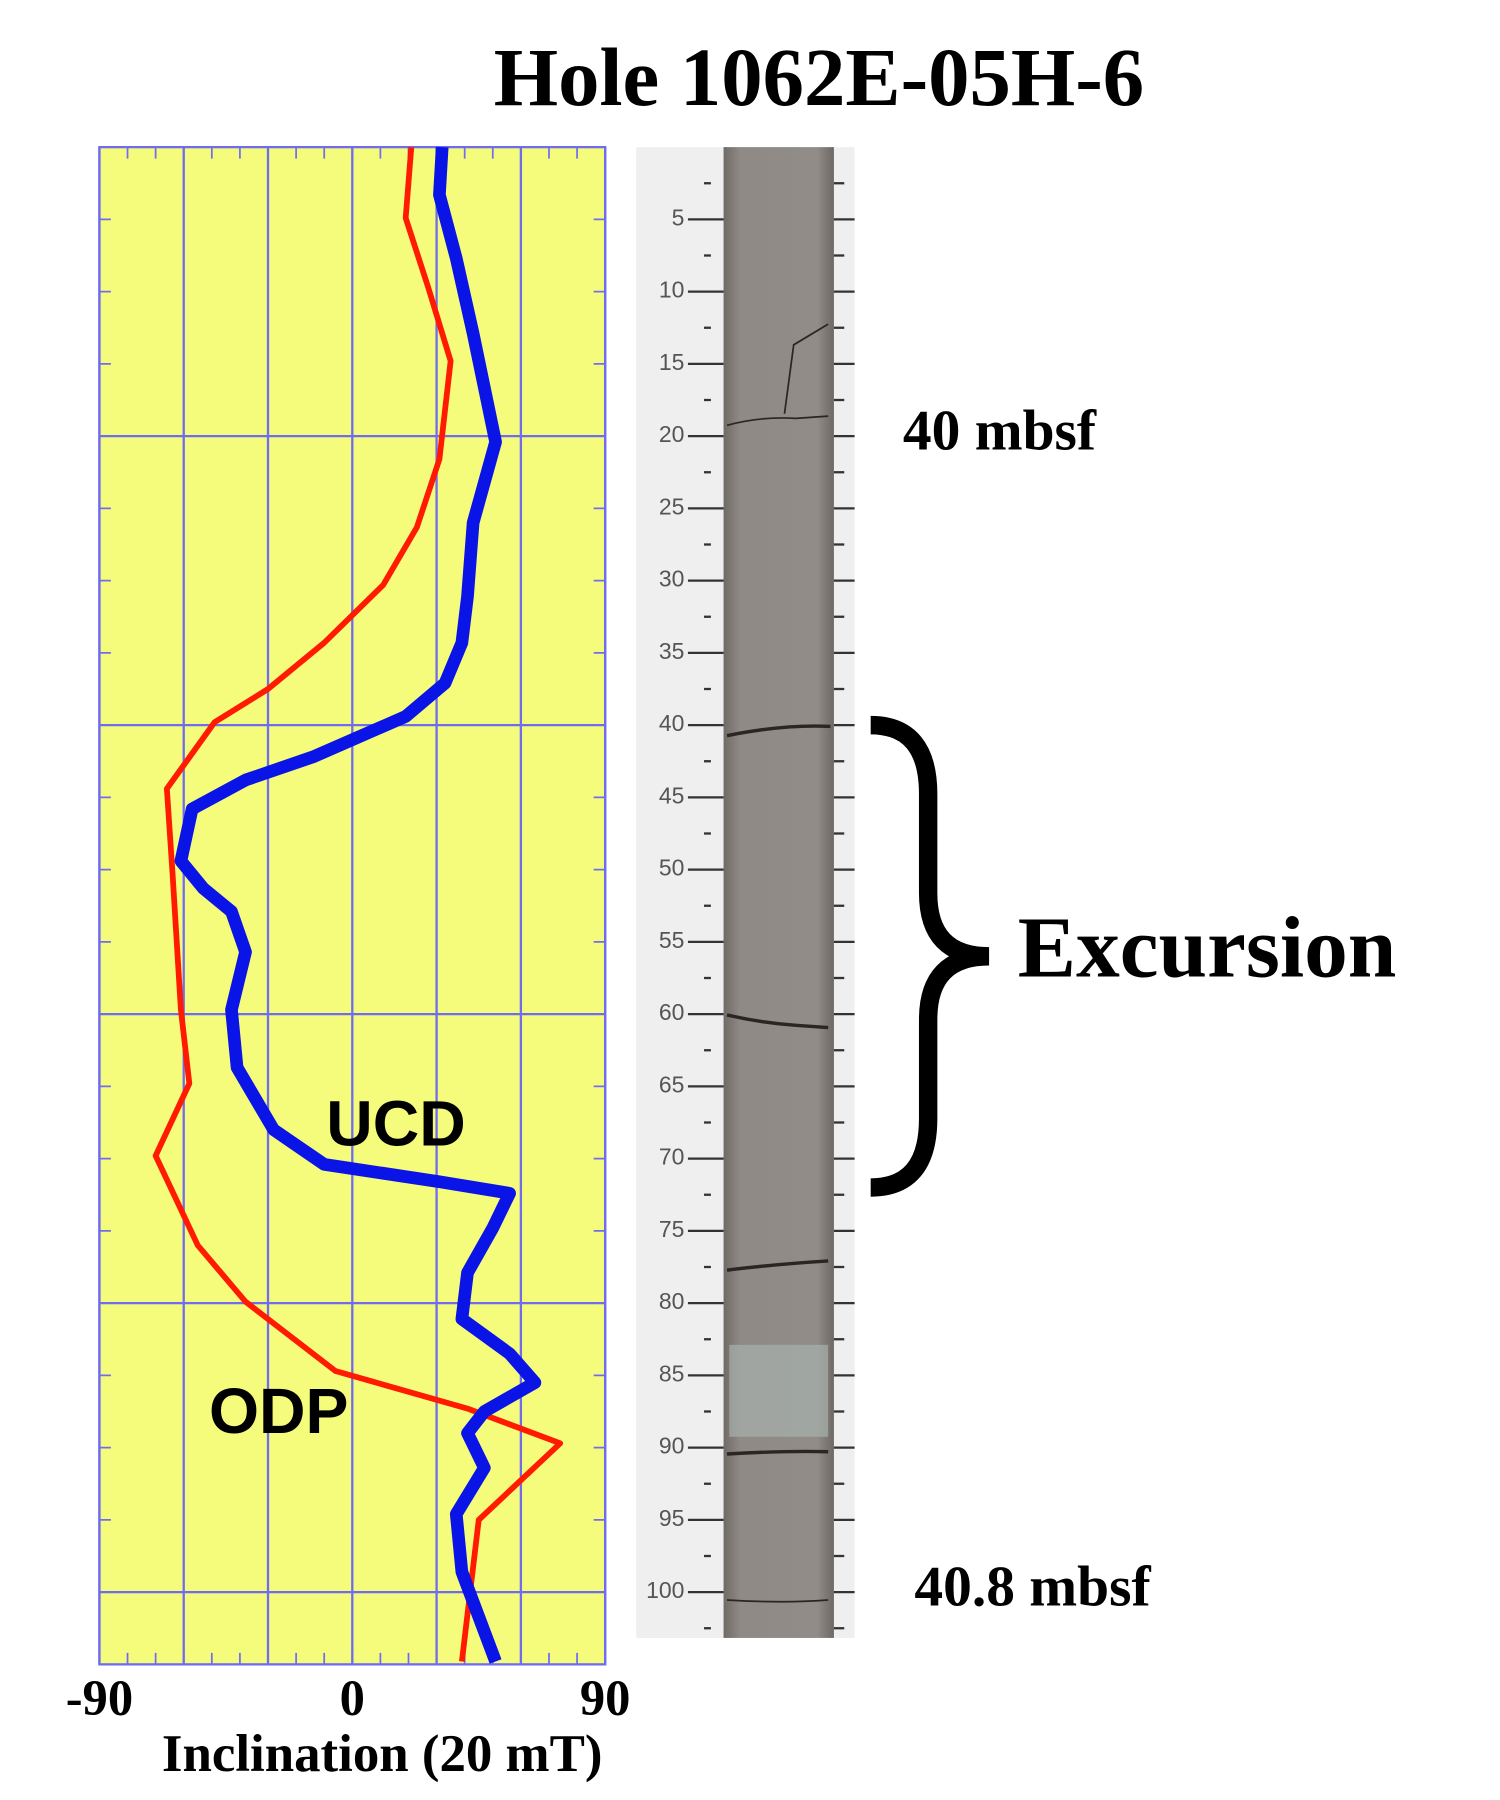 This screenshot has height=1800, width=1500. What do you see at coordinates (930, 956) in the screenshot?
I see `brace` at bounding box center [930, 956].